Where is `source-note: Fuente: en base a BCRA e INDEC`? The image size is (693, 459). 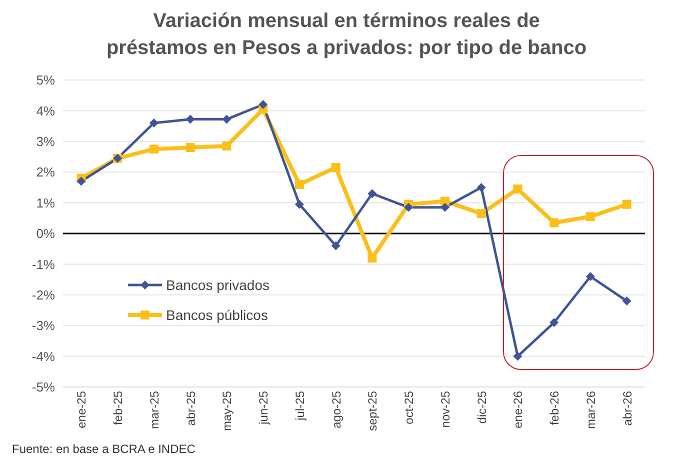
source-note: Fuente: en base a BCRA e INDEC is located at coordinates (104, 449).